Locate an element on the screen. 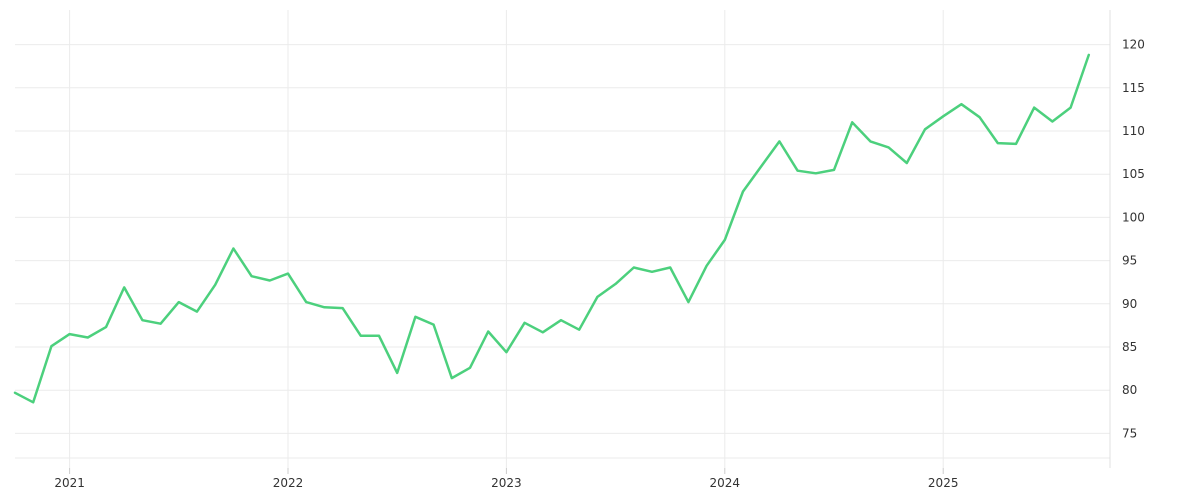  y-axis: 75 80 85 90 95 100 105 110 115 120 is located at coordinates (1133, 239).